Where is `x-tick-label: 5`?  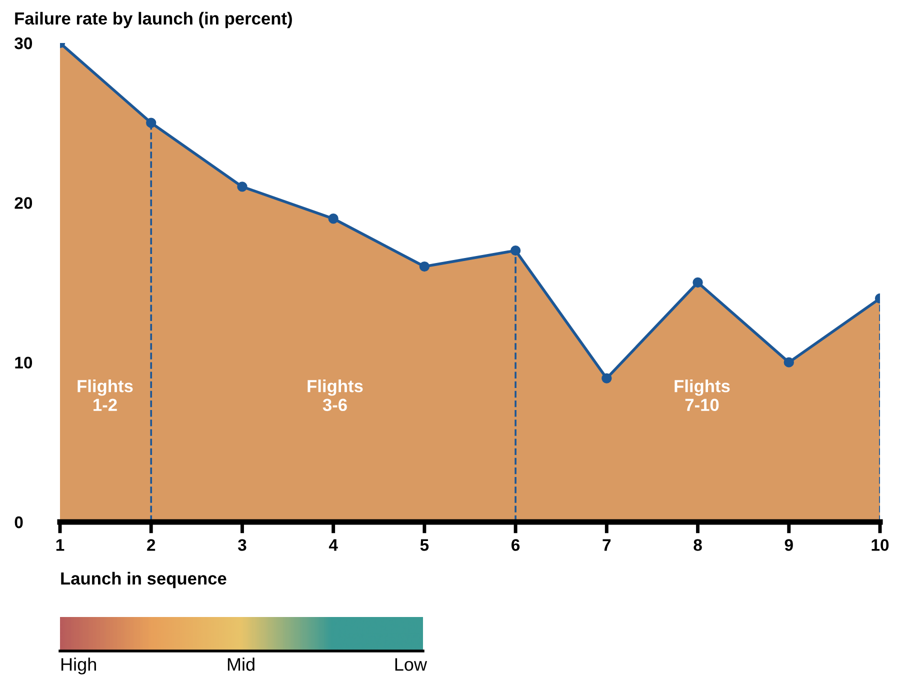 x-tick-label: 5 is located at coordinates (424, 545).